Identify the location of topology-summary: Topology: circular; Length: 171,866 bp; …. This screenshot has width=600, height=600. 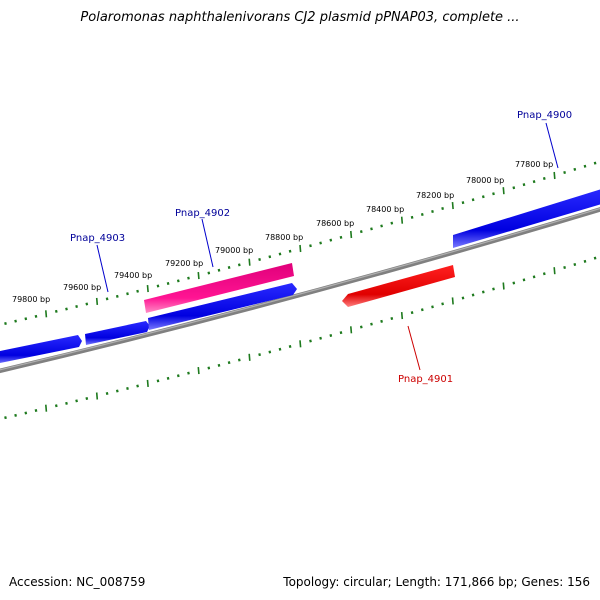
(436, 582).